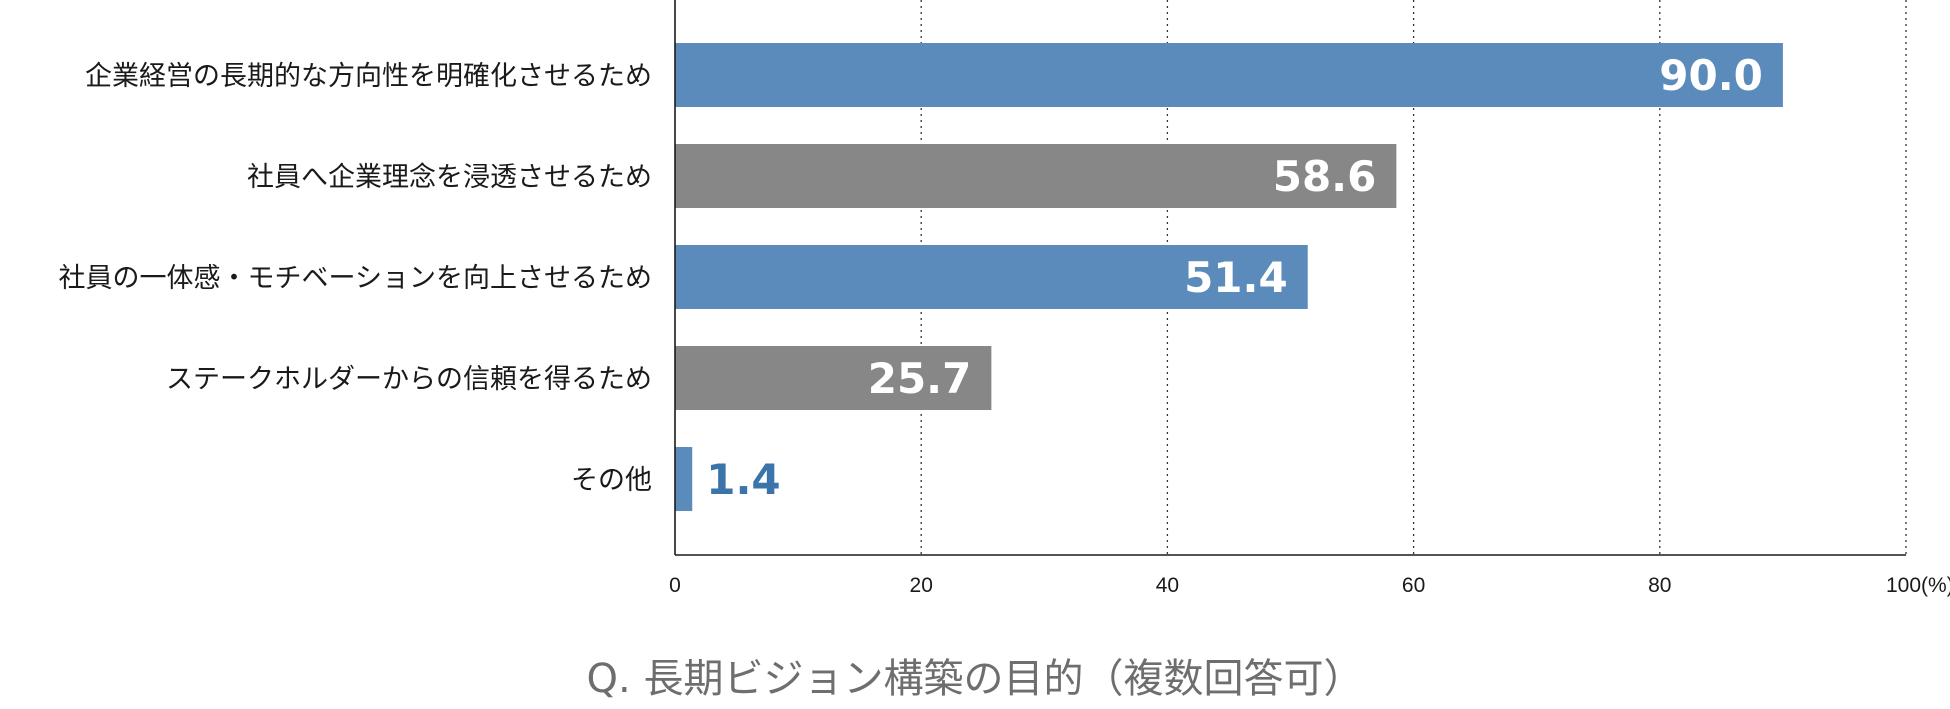 The width and height of the screenshot is (1950, 709). Describe the element at coordinates (449, 177) in the screenshot. I see `category-label: 社員へ企業理念を浸透させるため` at that location.